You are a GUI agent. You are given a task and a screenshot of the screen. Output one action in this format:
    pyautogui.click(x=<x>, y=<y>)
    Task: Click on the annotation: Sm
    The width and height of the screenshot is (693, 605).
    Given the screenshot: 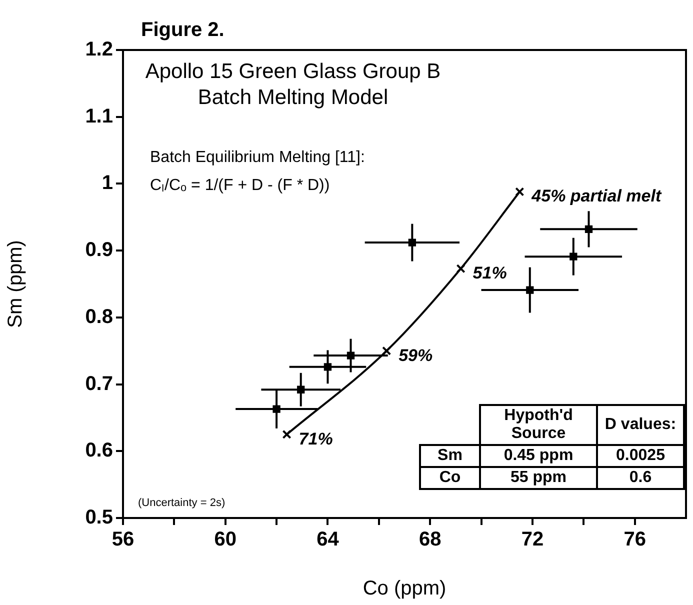 What is the action you would take?
    pyautogui.click(x=450, y=456)
    